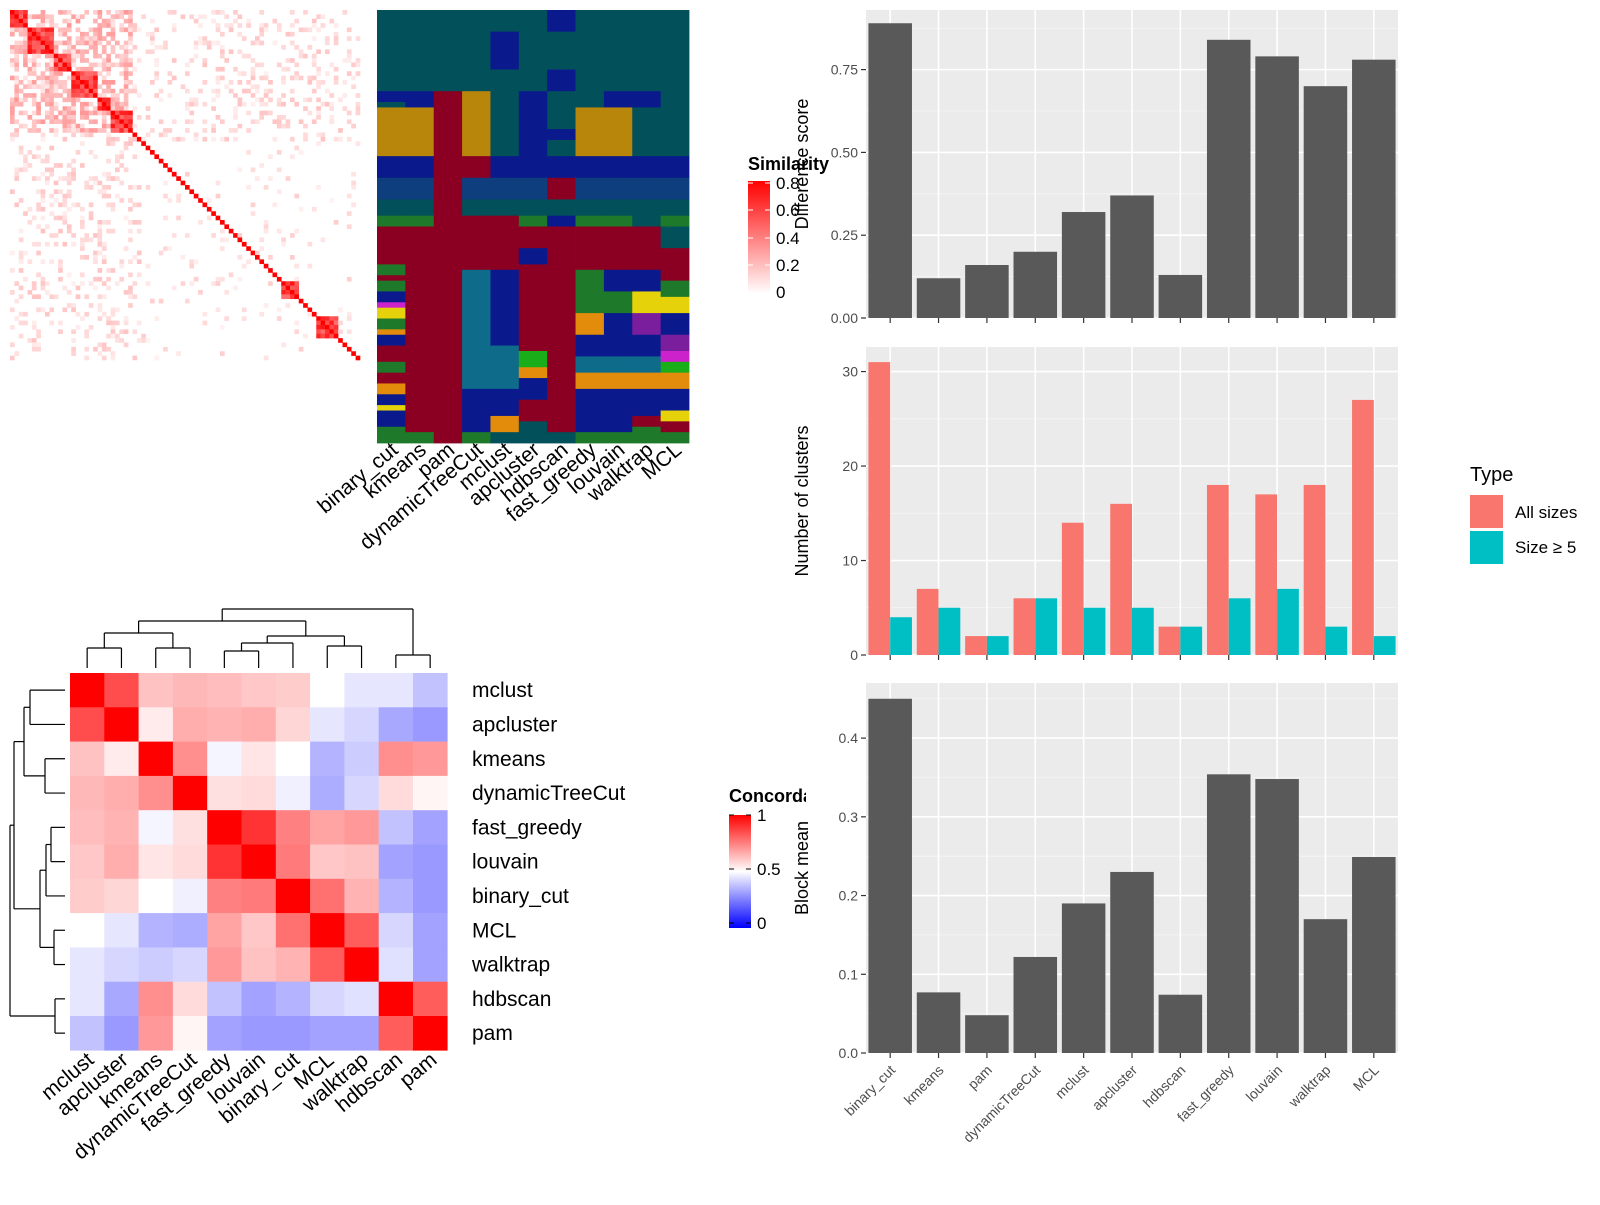 The height and width of the screenshot is (1205, 1600). I want to click on cluster-cell-binary_cut, so click(391, 419).